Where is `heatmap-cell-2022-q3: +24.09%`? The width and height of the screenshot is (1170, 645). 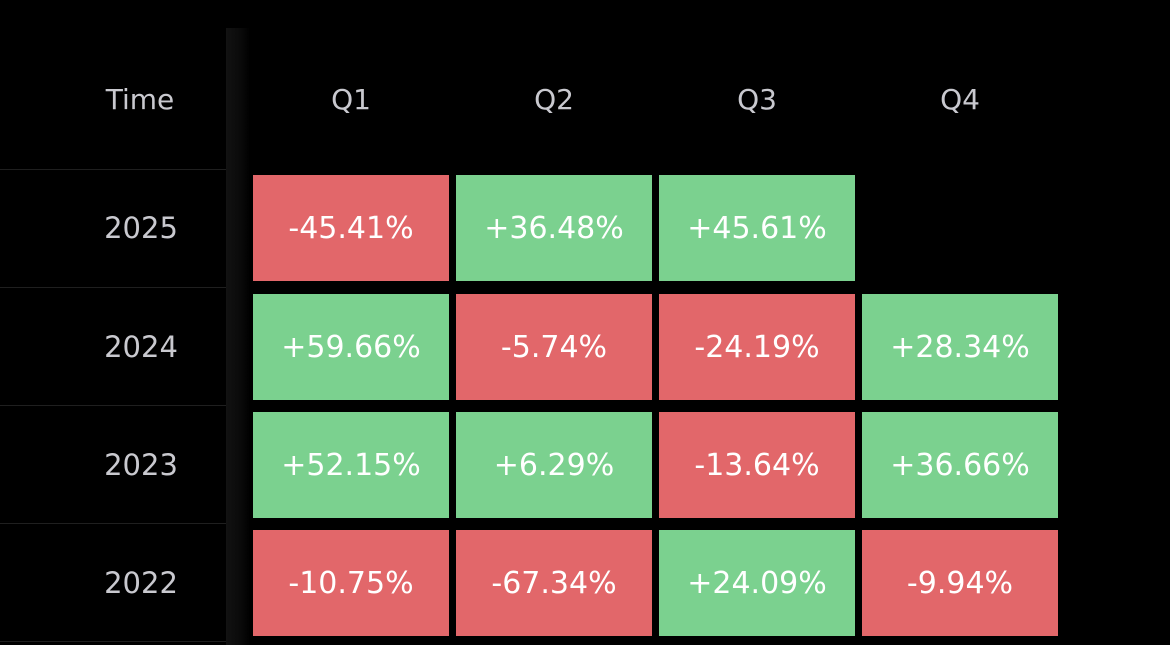
heatmap-cell-2022-q3: +24.09% is located at coordinates (757, 583).